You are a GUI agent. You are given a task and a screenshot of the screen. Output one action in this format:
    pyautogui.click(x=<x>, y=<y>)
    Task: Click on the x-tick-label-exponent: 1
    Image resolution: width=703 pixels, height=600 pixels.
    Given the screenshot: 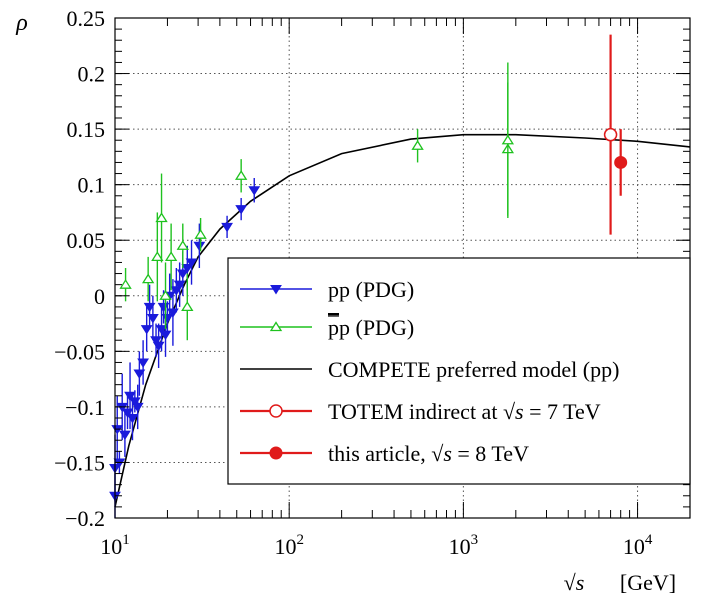 What is the action you would take?
    pyautogui.click(x=126, y=540)
    